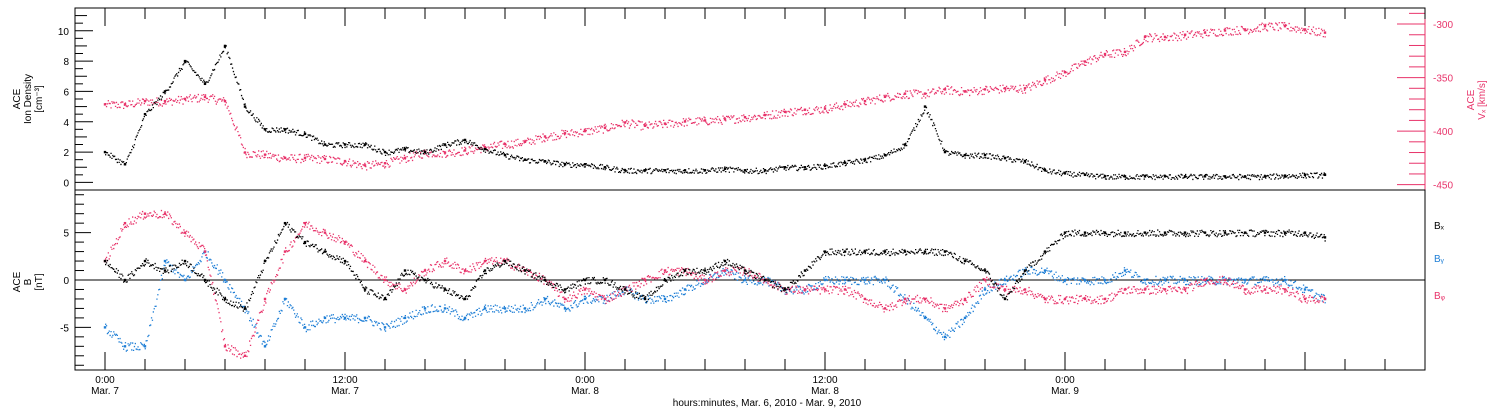 Image resolution: width=1500 pixels, height=410 pixels. I want to click on time-tick-label: 0:00, so click(105, 380).